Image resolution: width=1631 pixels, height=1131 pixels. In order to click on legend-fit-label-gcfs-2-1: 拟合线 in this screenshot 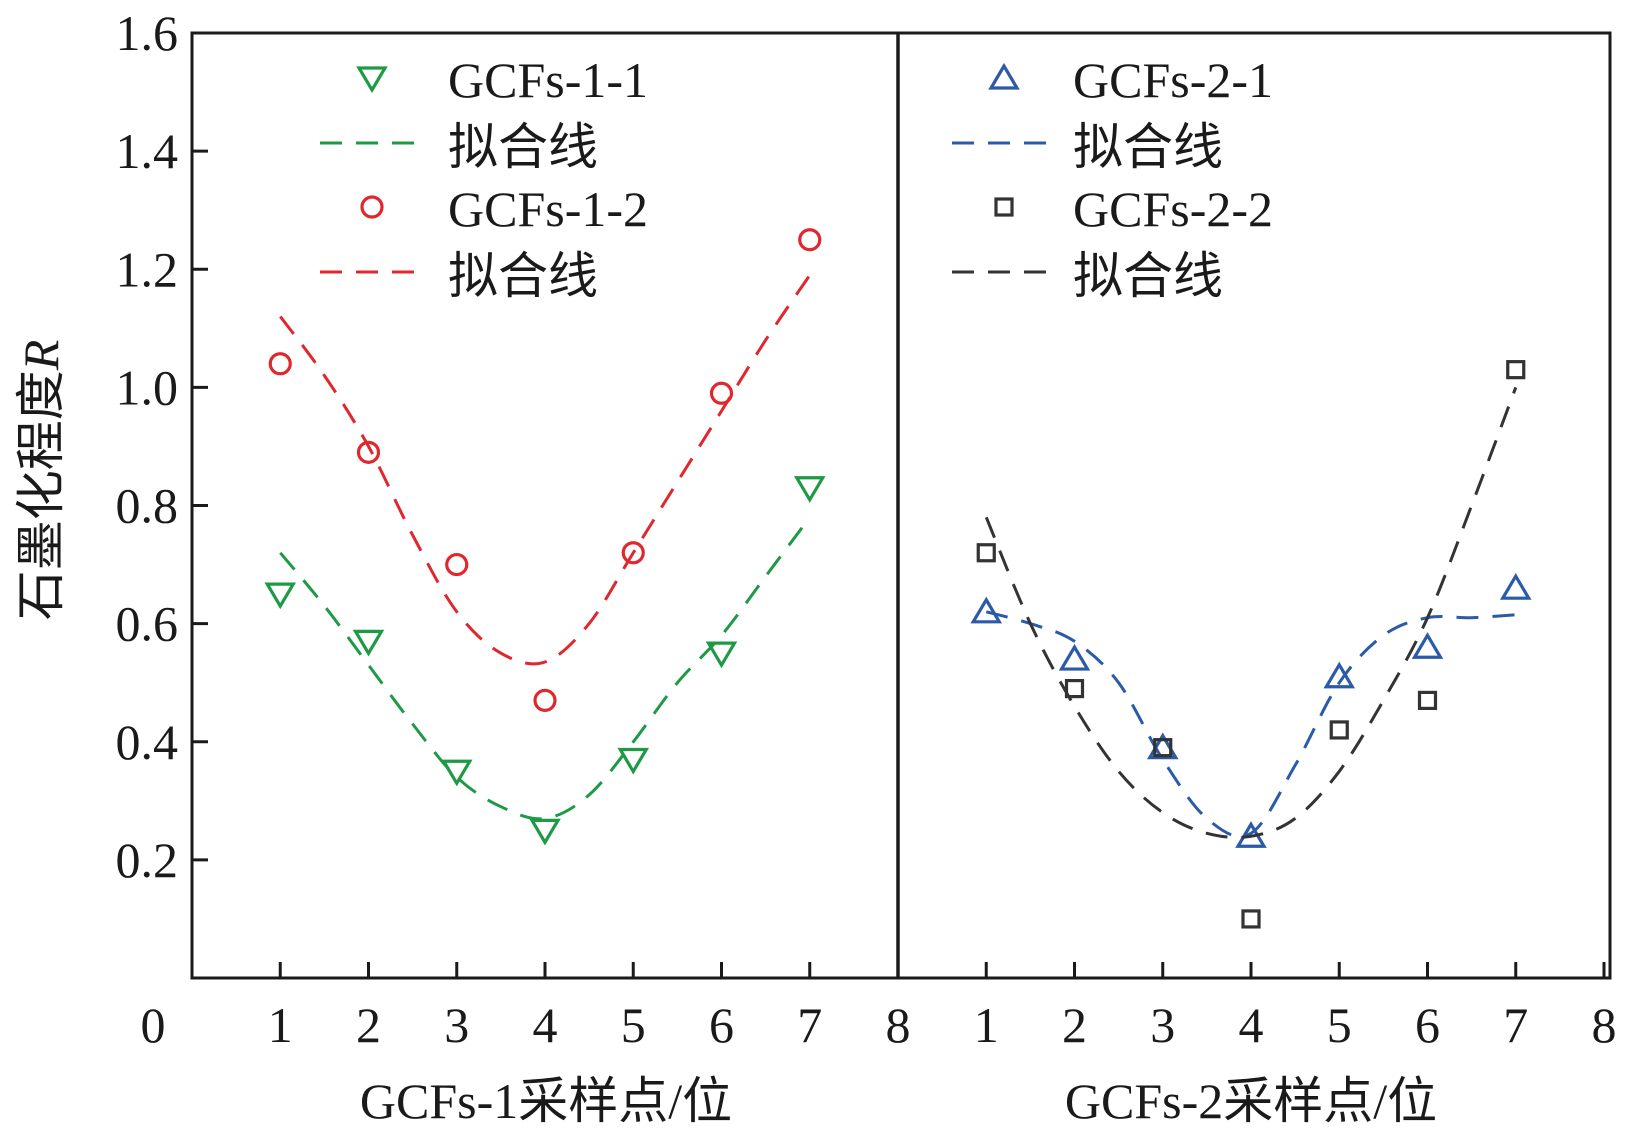, I will do `click(1148, 147)`.